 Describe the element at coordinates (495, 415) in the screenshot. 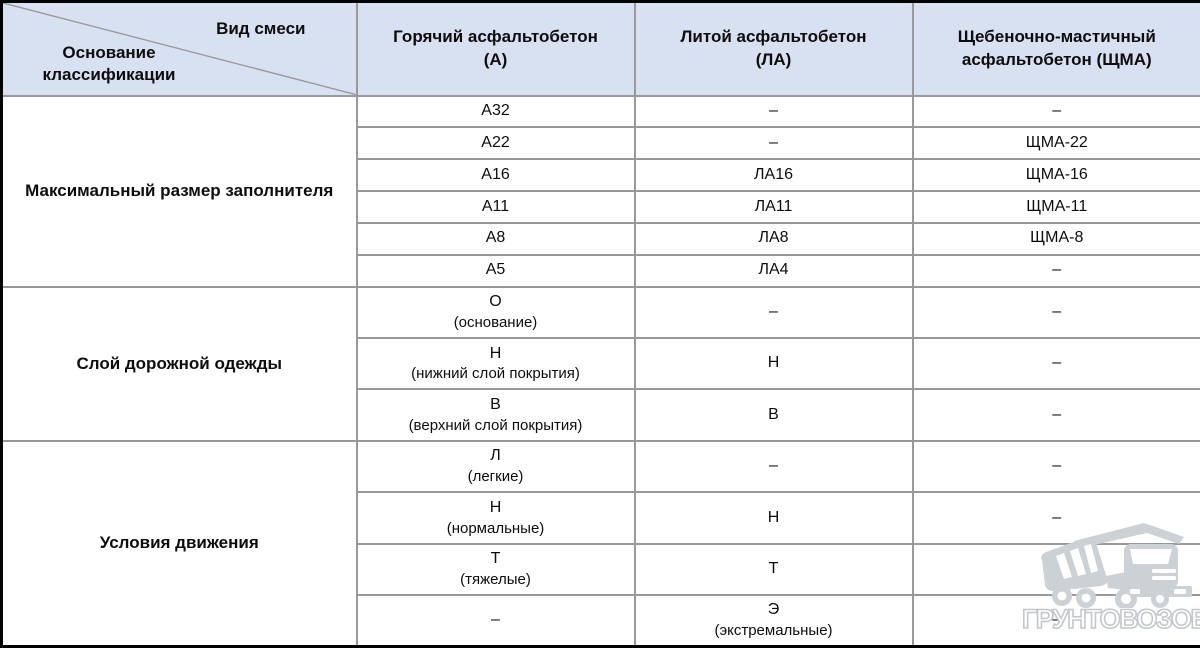

I see `cell-hot: В (верхний слой покрытия)` at that location.